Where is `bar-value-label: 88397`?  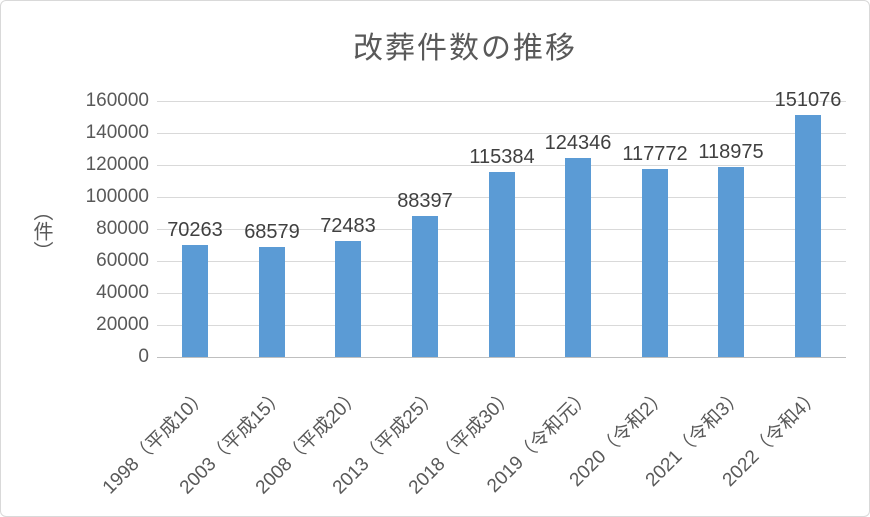 bar-value-label: 88397 is located at coordinates (425, 201).